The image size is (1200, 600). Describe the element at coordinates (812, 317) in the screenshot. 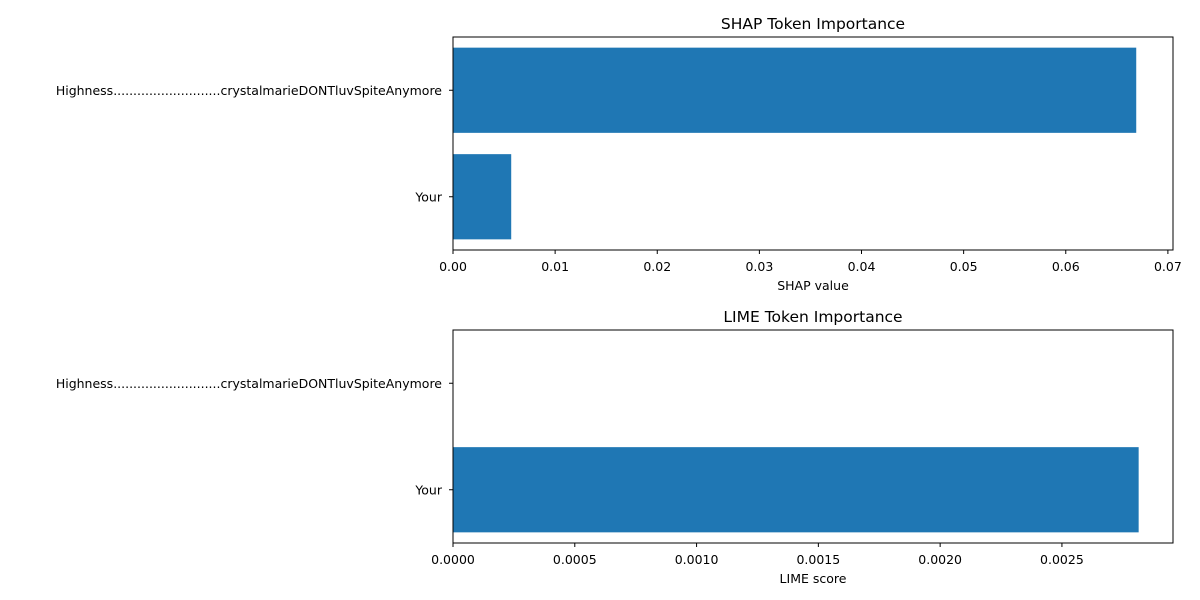

I see `chart-title: LIME Token Importance` at that location.